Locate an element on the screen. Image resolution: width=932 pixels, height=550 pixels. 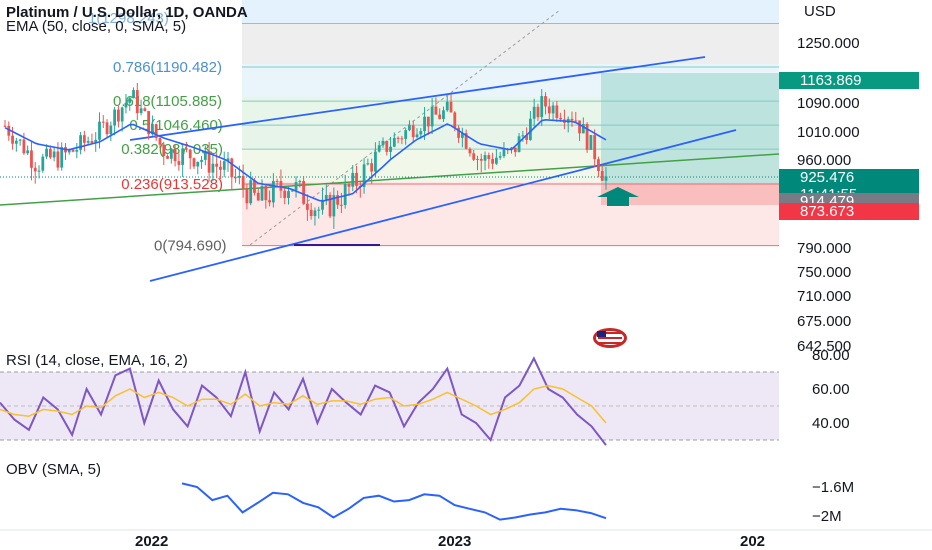
svg-text: 873.673 is located at coordinates (827, 211).